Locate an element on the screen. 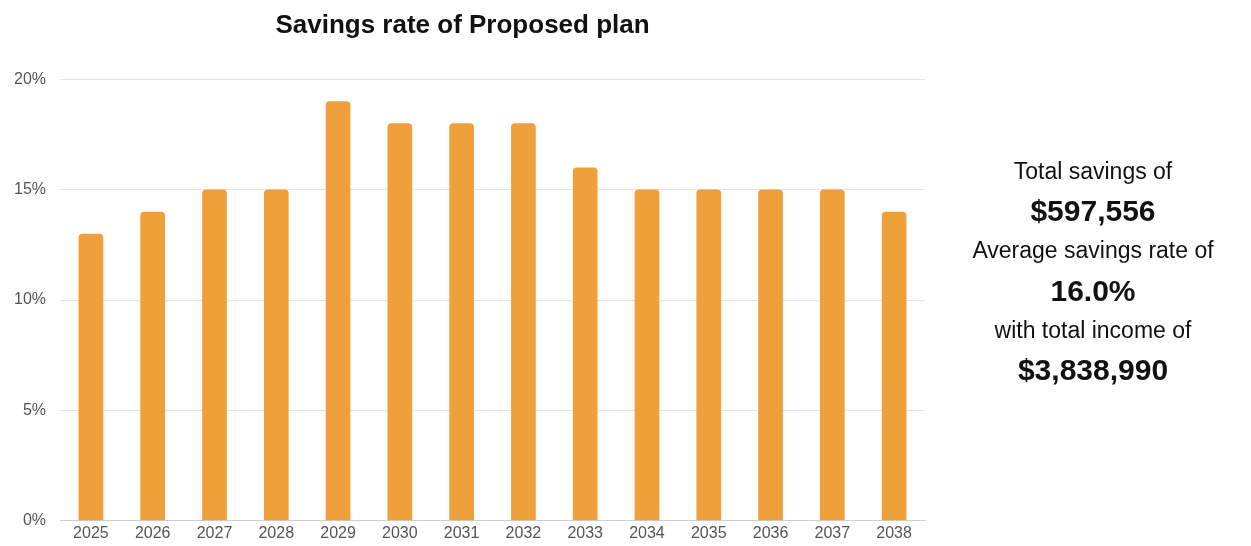  x-tick-label: 2028 is located at coordinates (276, 532).